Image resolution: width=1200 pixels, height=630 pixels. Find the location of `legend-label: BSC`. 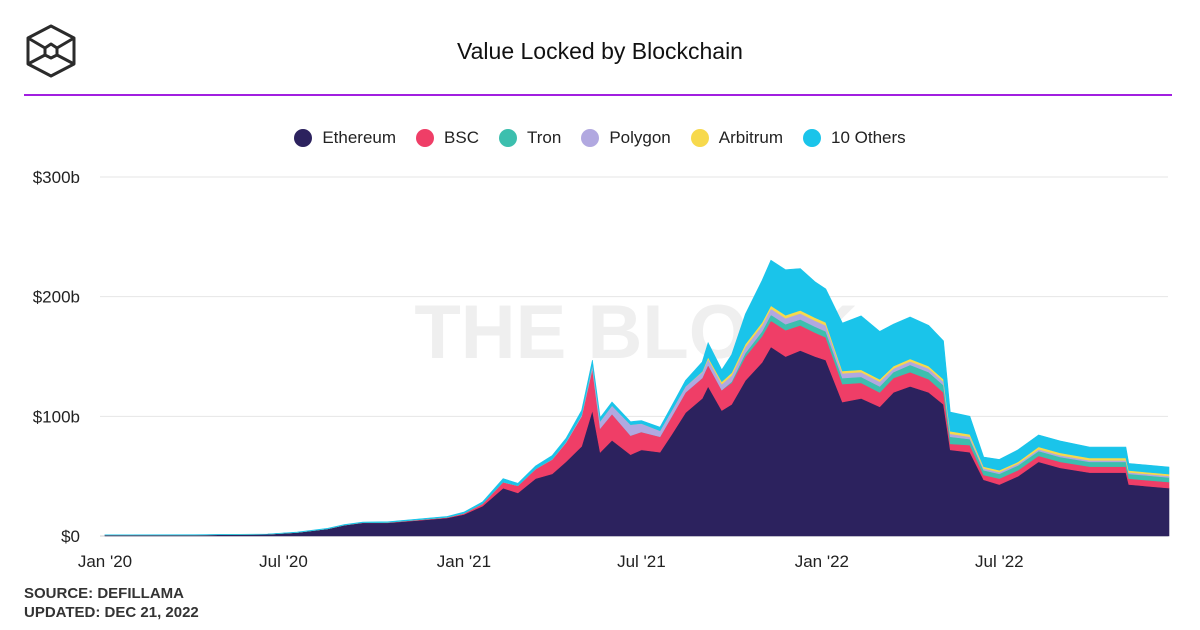

legend-label: BSC is located at coordinates (461, 137).